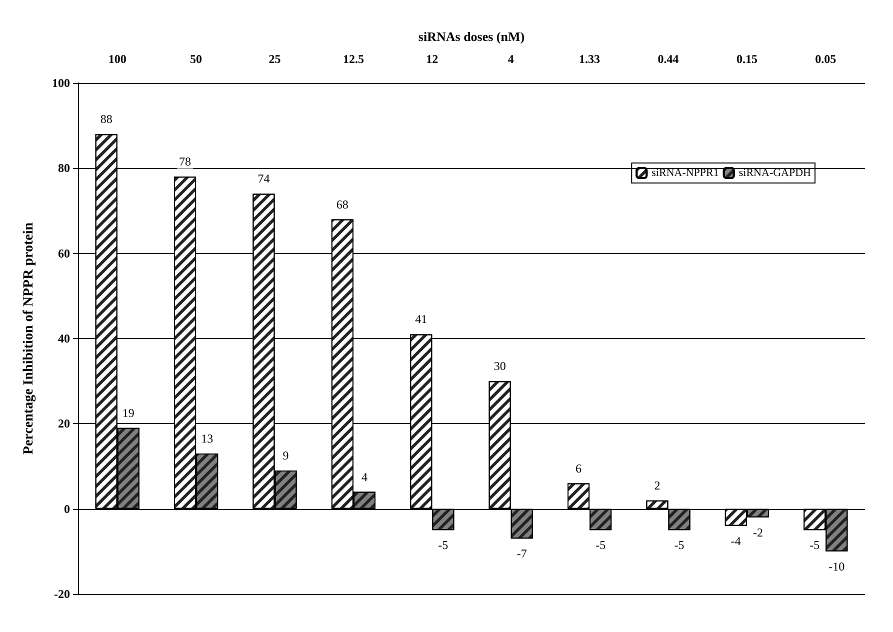 This screenshot has height=632, width=893. What do you see at coordinates (668, 59) in the screenshot?
I see `x-tick-label: 0.44` at bounding box center [668, 59].